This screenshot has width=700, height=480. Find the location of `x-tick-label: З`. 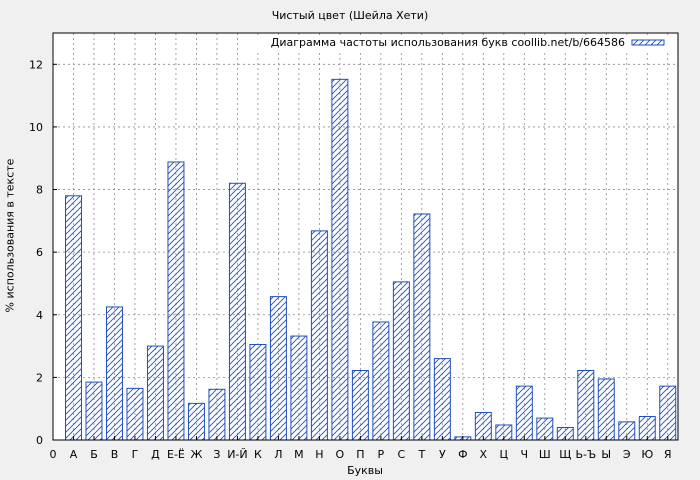

x-tick-label: З is located at coordinates (216, 454).